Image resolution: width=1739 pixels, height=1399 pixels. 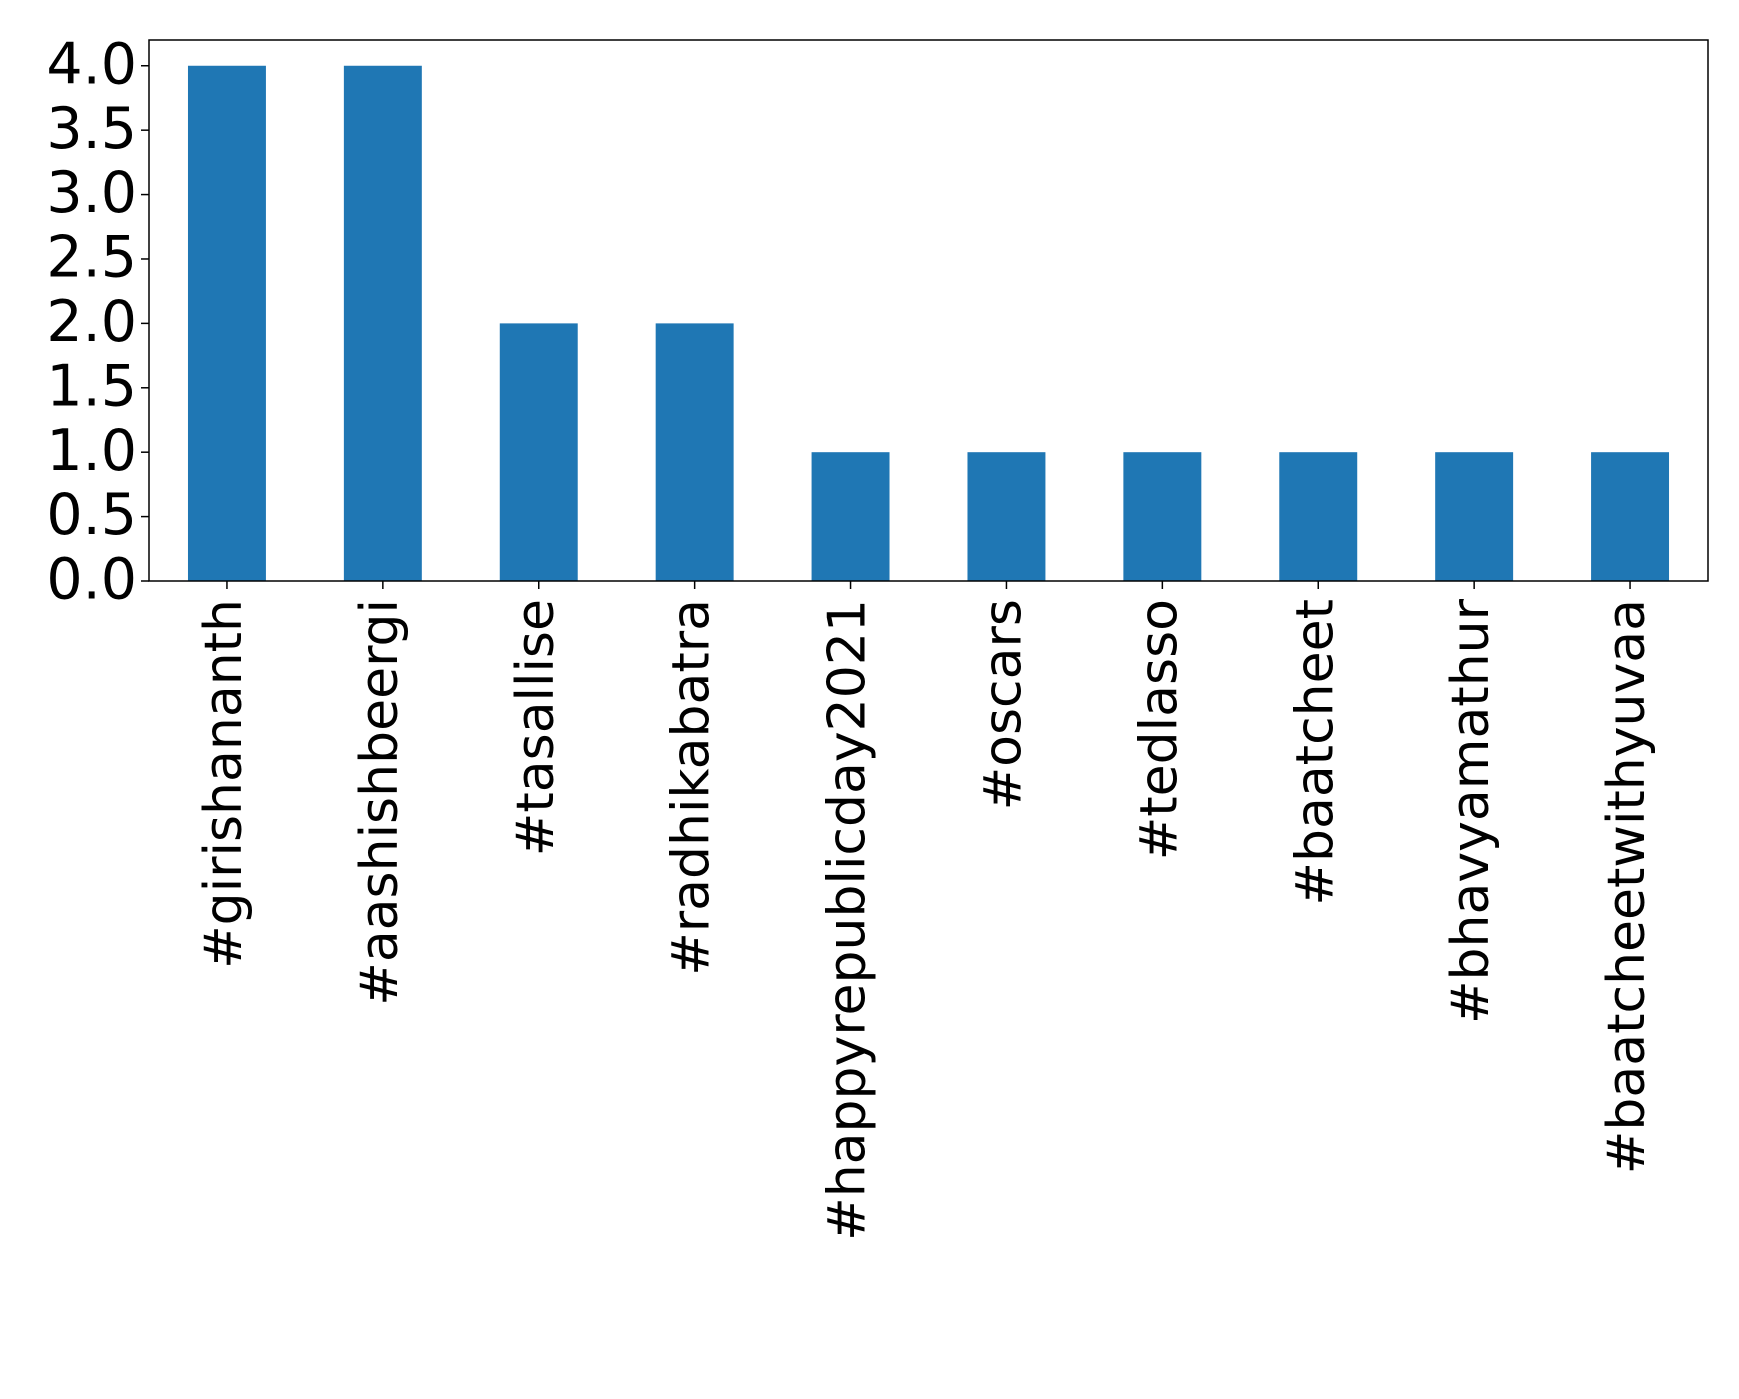 I want to click on x-tick-label: #tedlasso, so click(x=1159, y=729).